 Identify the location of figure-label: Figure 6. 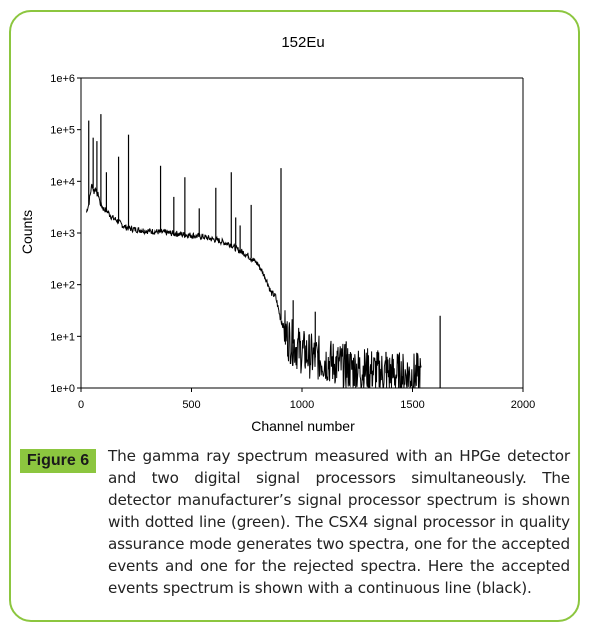
(58, 461).